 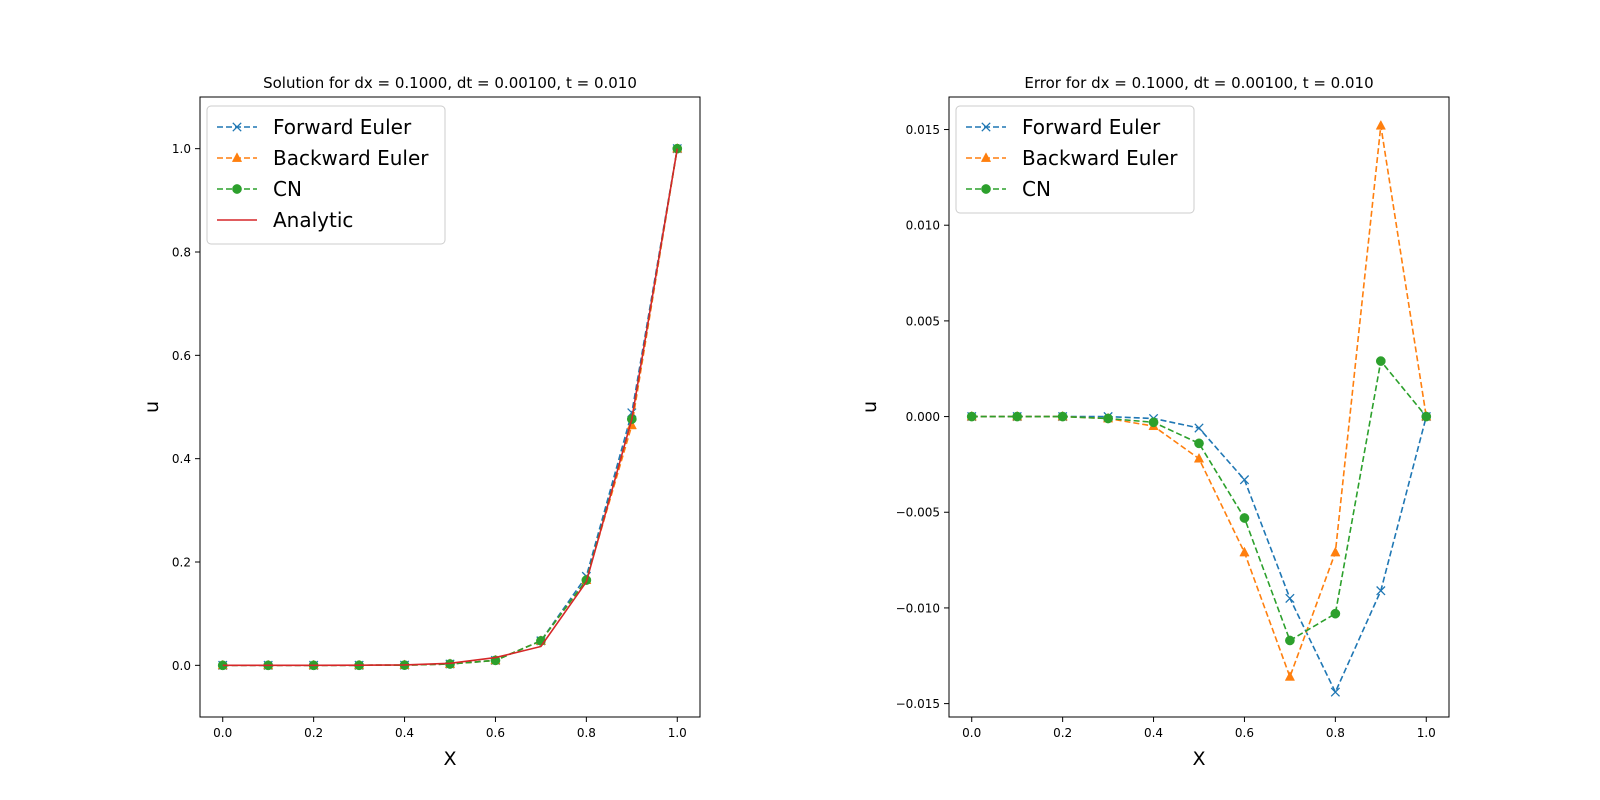 I want to click on y-tick-label: 0.015, so click(x=923, y=130).